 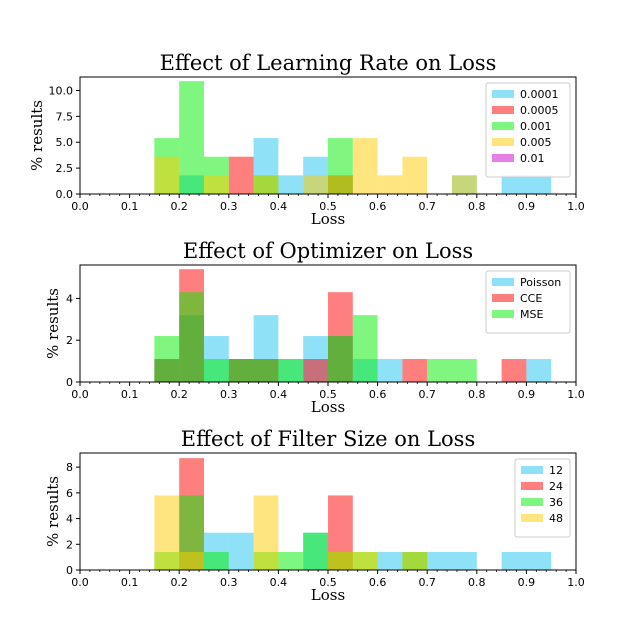 What do you see at coordinates (539, 94) in the screenshot?
I see `legend-label: 0.0001` at bounding box center [539, 94].